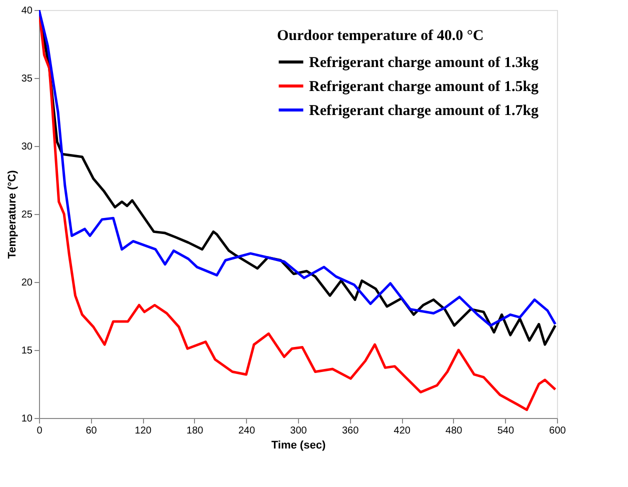  What do you see at coordinates (424, 87) in the screenshot?
I see `legend-label: Refrigerant charge amount of 1.5kg` at bounding box center [424, 87].